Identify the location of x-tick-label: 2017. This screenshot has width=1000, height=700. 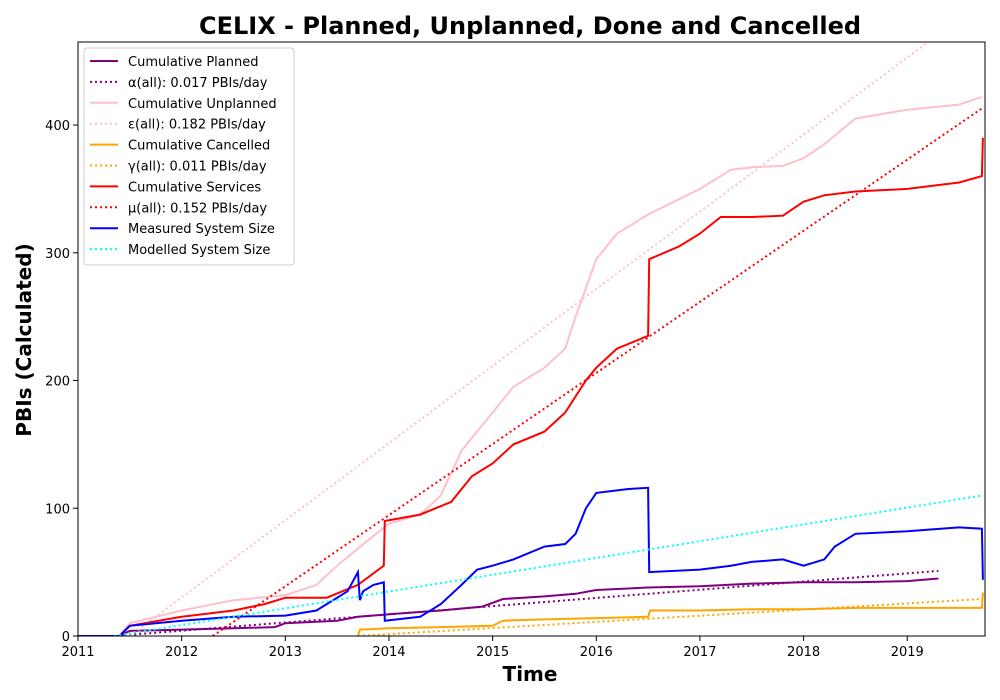
(699, 652).